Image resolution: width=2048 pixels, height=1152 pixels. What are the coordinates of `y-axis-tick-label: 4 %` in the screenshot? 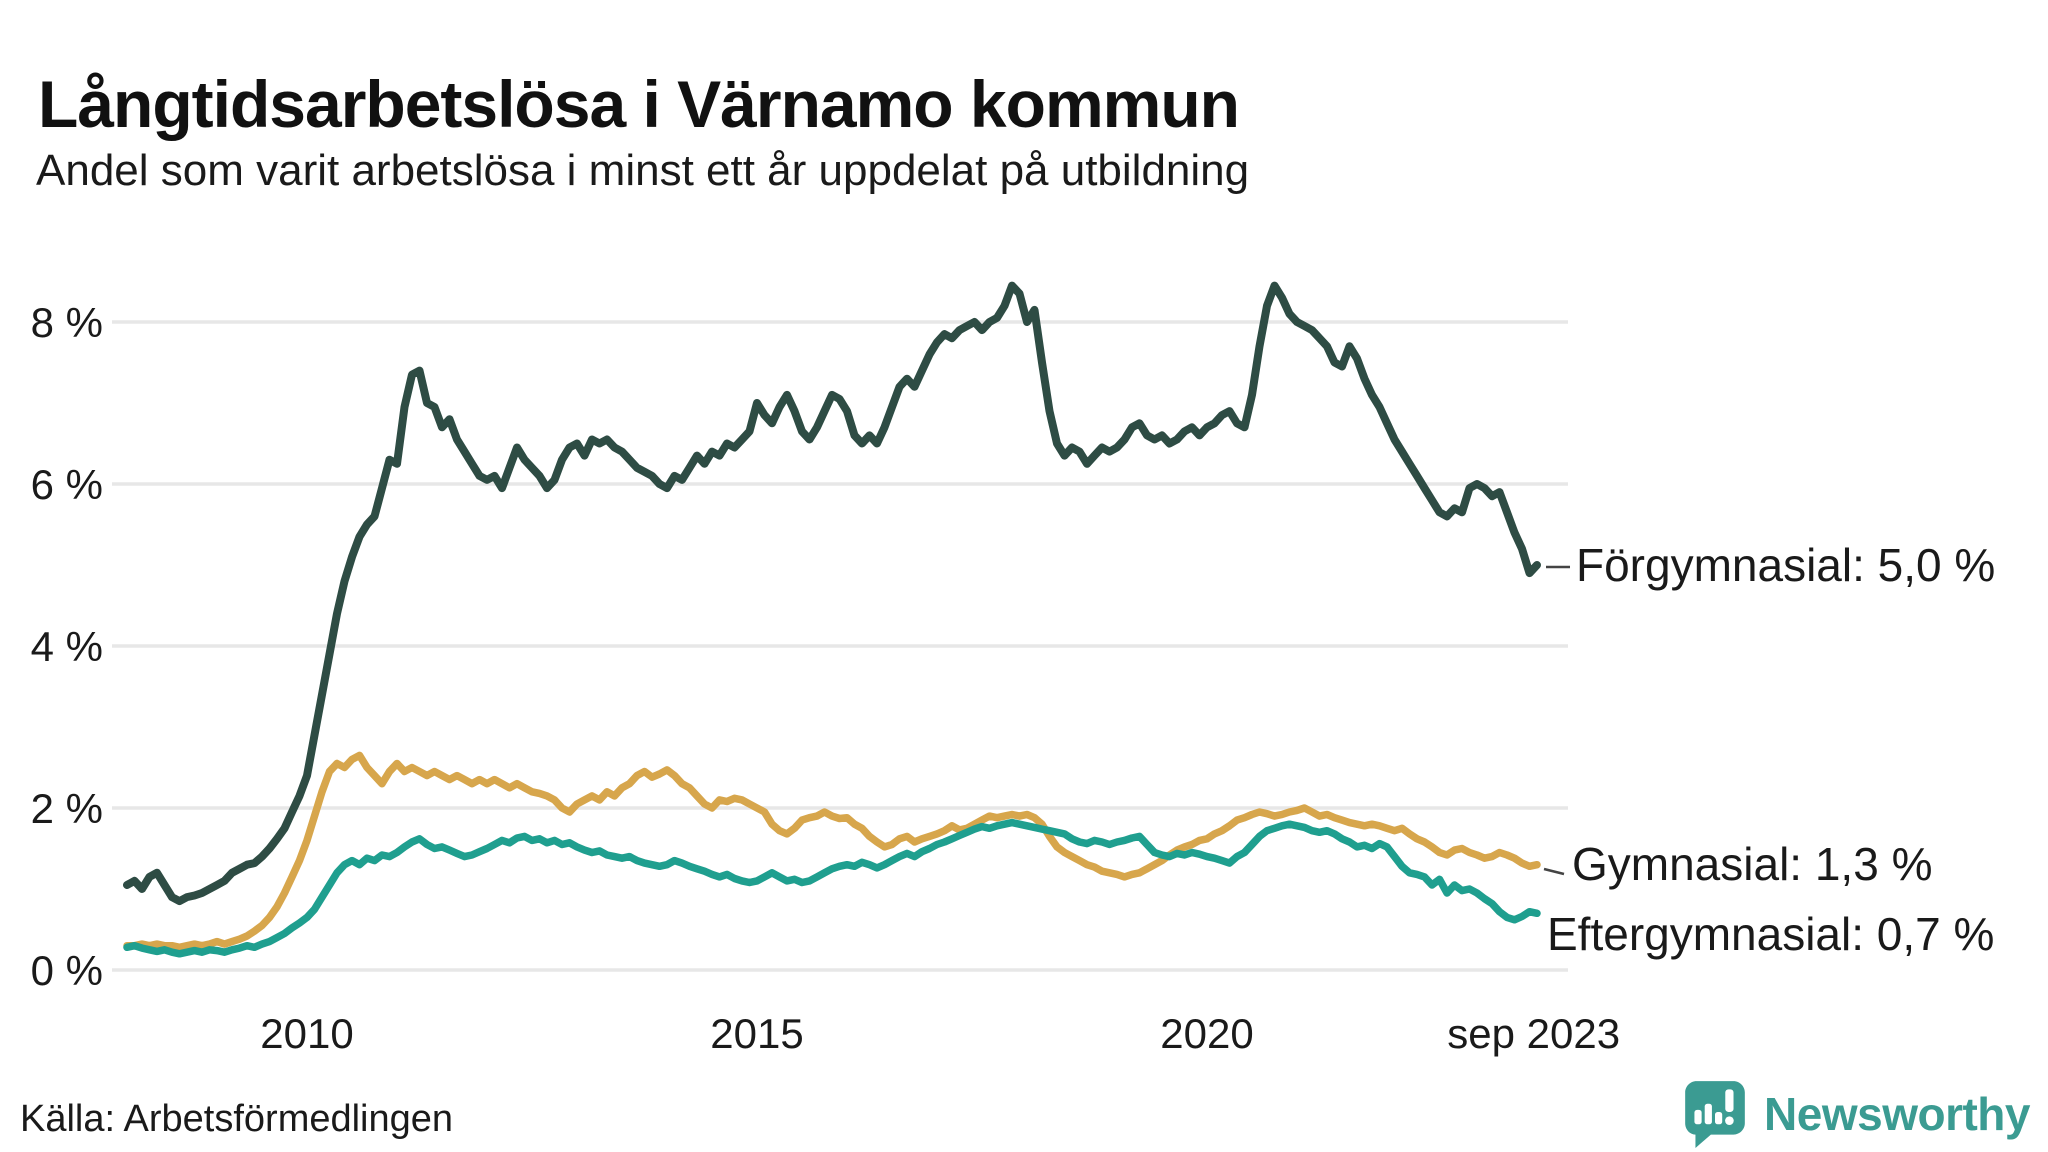 It's located at (67, 646).